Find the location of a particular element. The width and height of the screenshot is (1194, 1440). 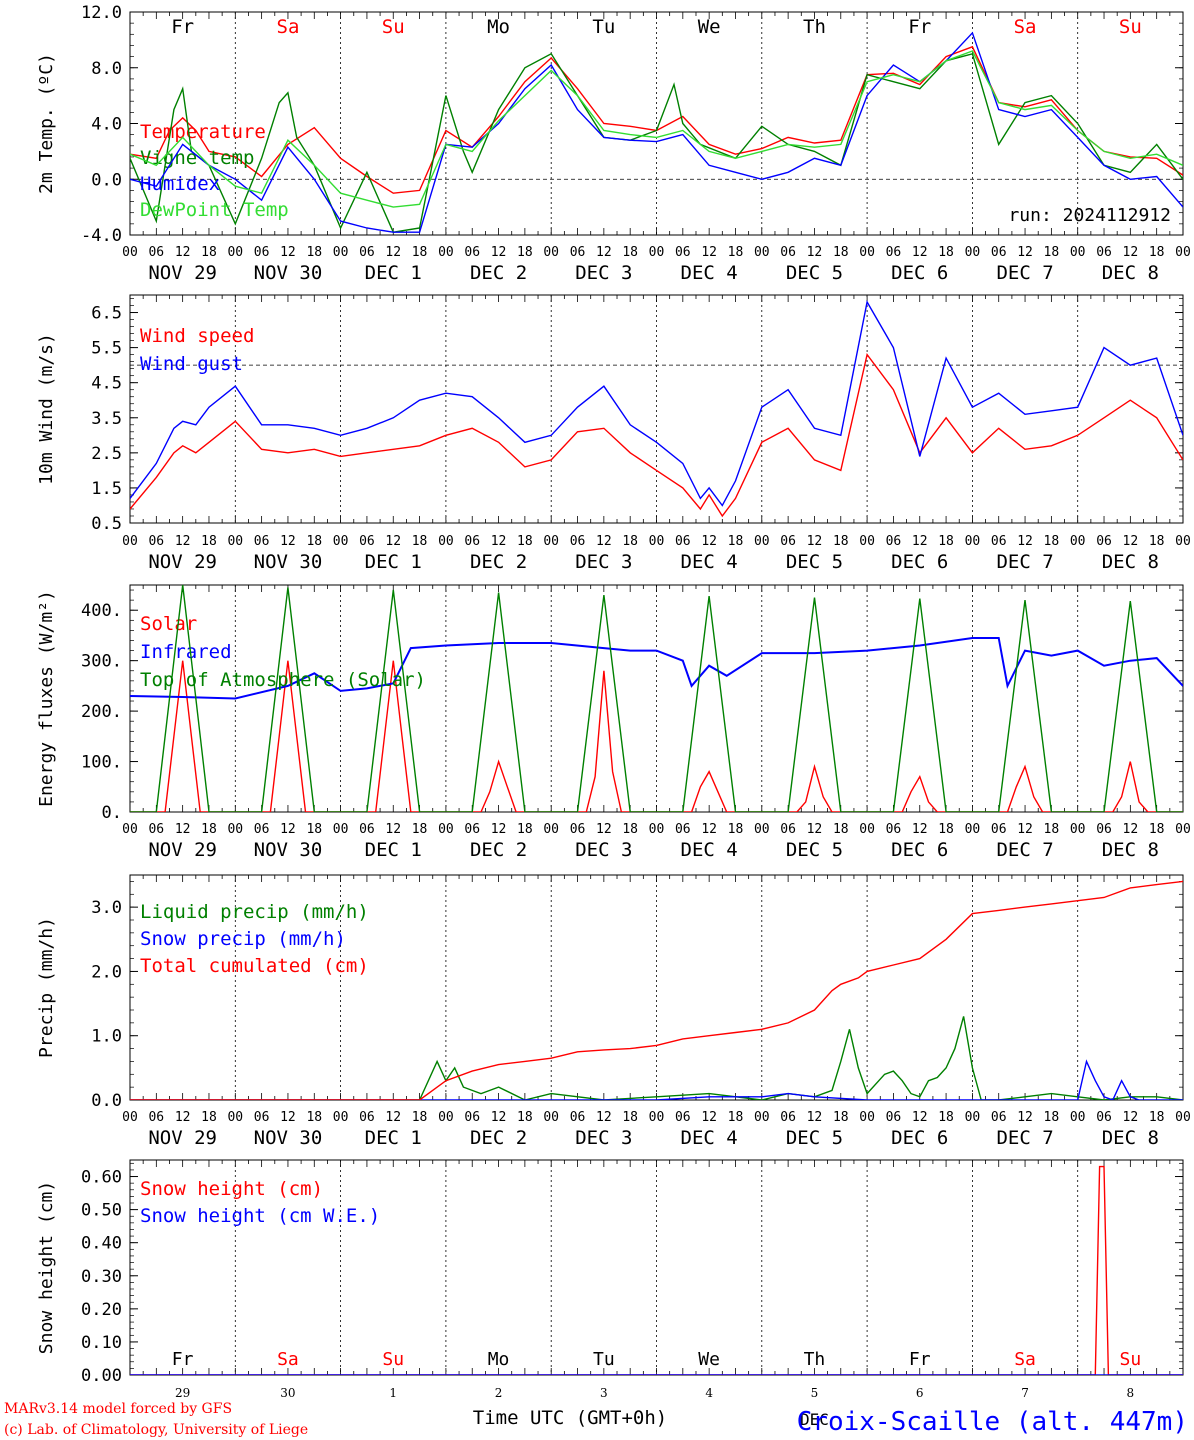

day-number: 1 is located at coordinates (393, 1393).